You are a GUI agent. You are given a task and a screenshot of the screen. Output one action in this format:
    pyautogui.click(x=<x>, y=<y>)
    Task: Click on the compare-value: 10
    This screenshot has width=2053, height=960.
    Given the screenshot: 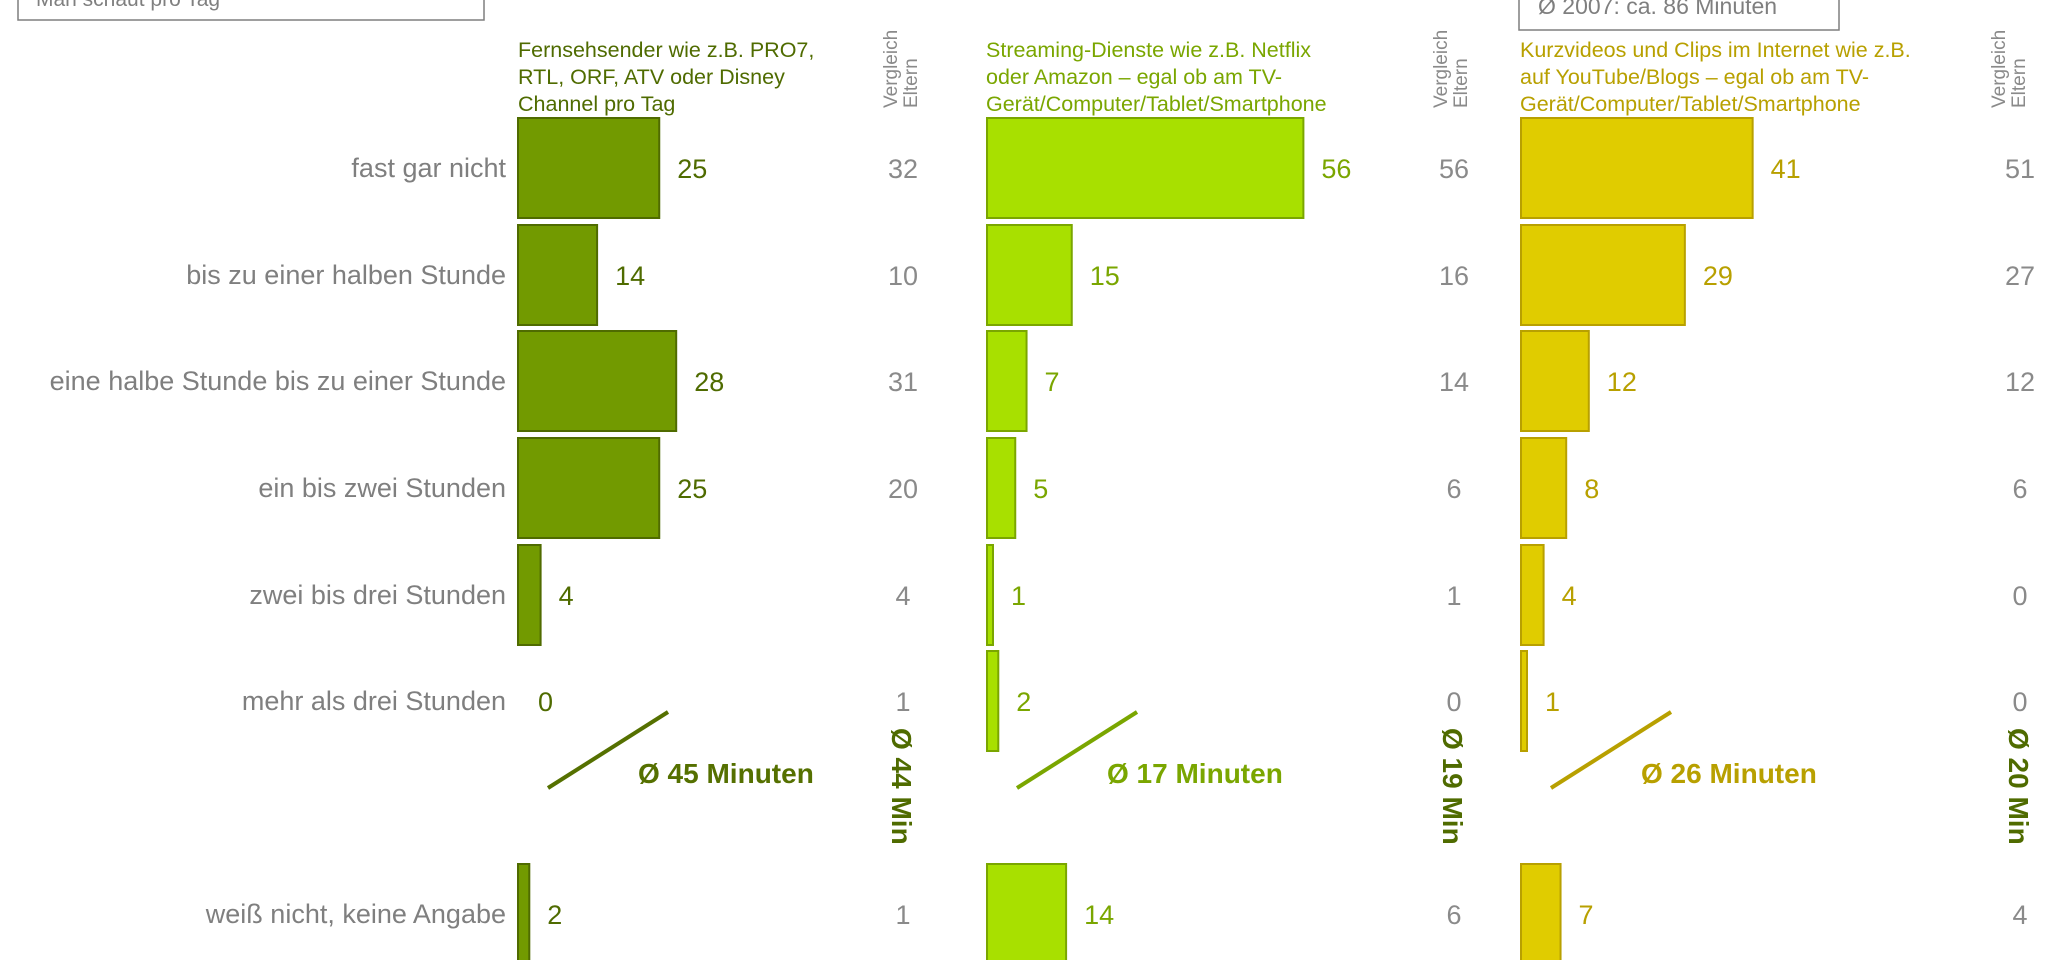 What is the action you would take?
    pyautogui.click(x=903, y=276)
    